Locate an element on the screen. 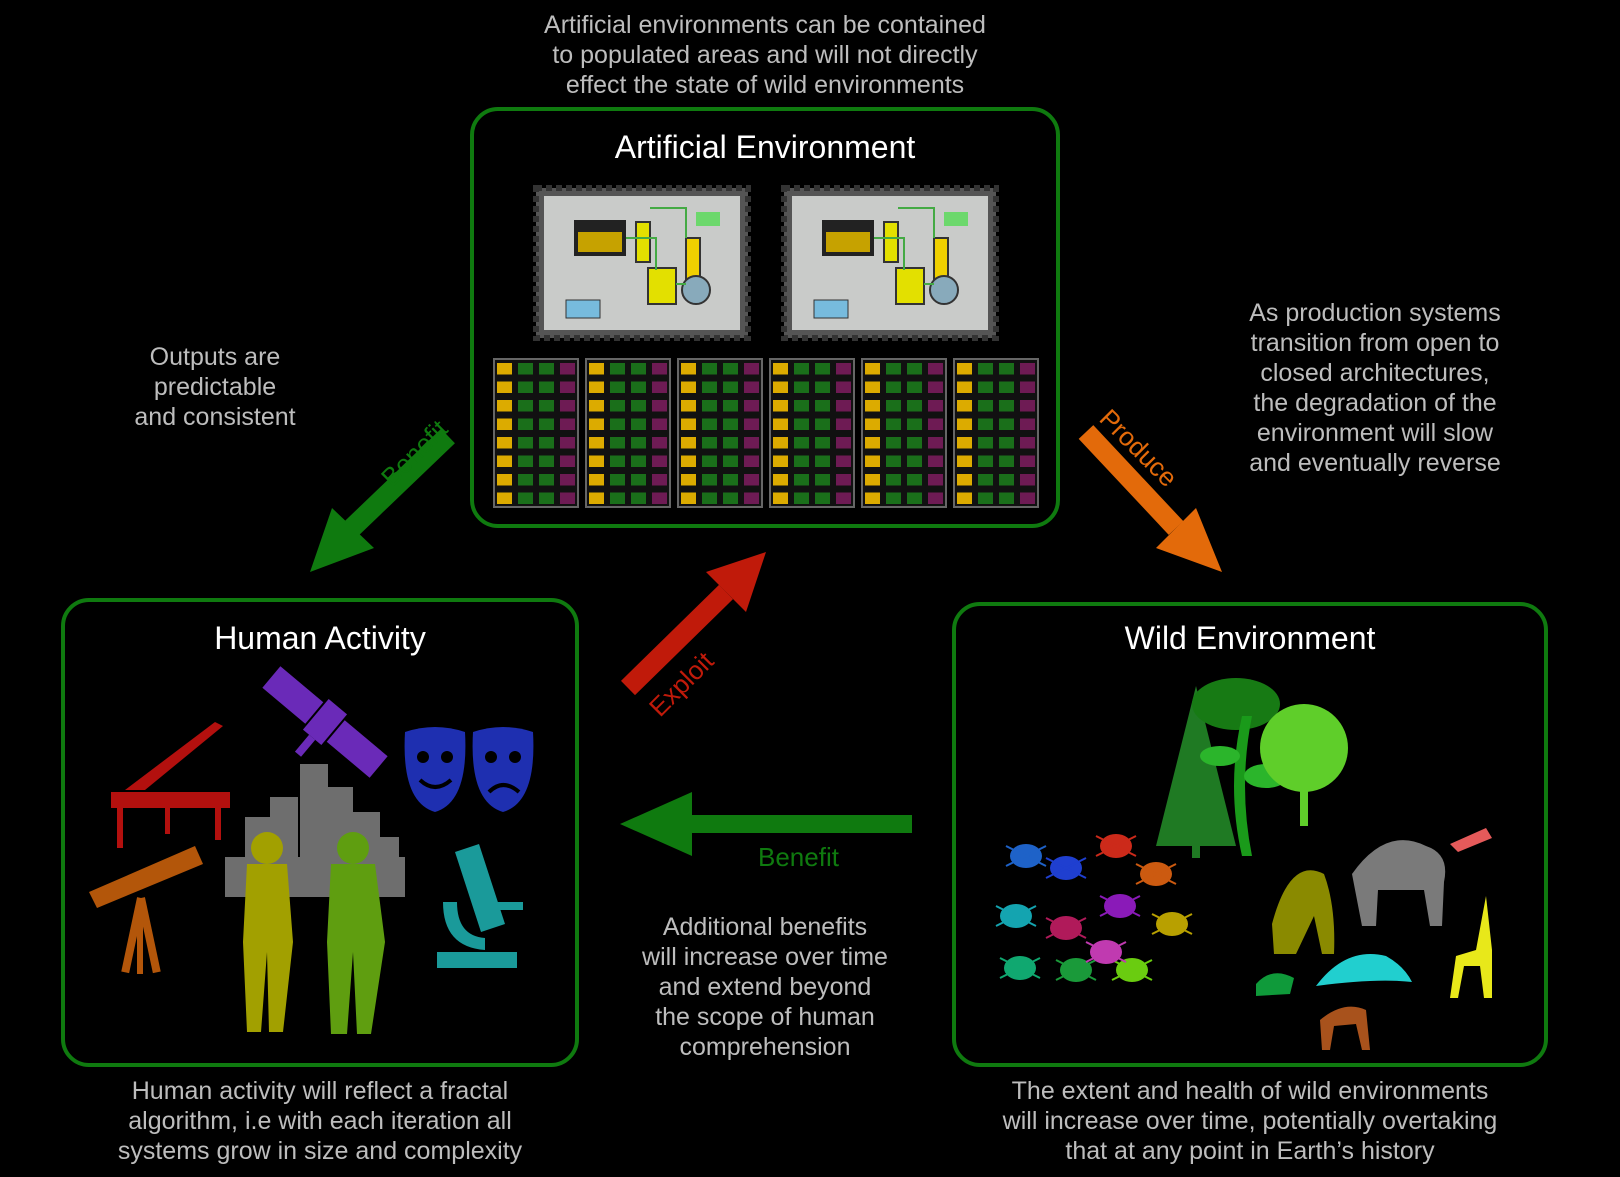 Image resolution: width=1620 pixels, height=1177 pixels. animals-icon is located at coordinates (1374, 939).